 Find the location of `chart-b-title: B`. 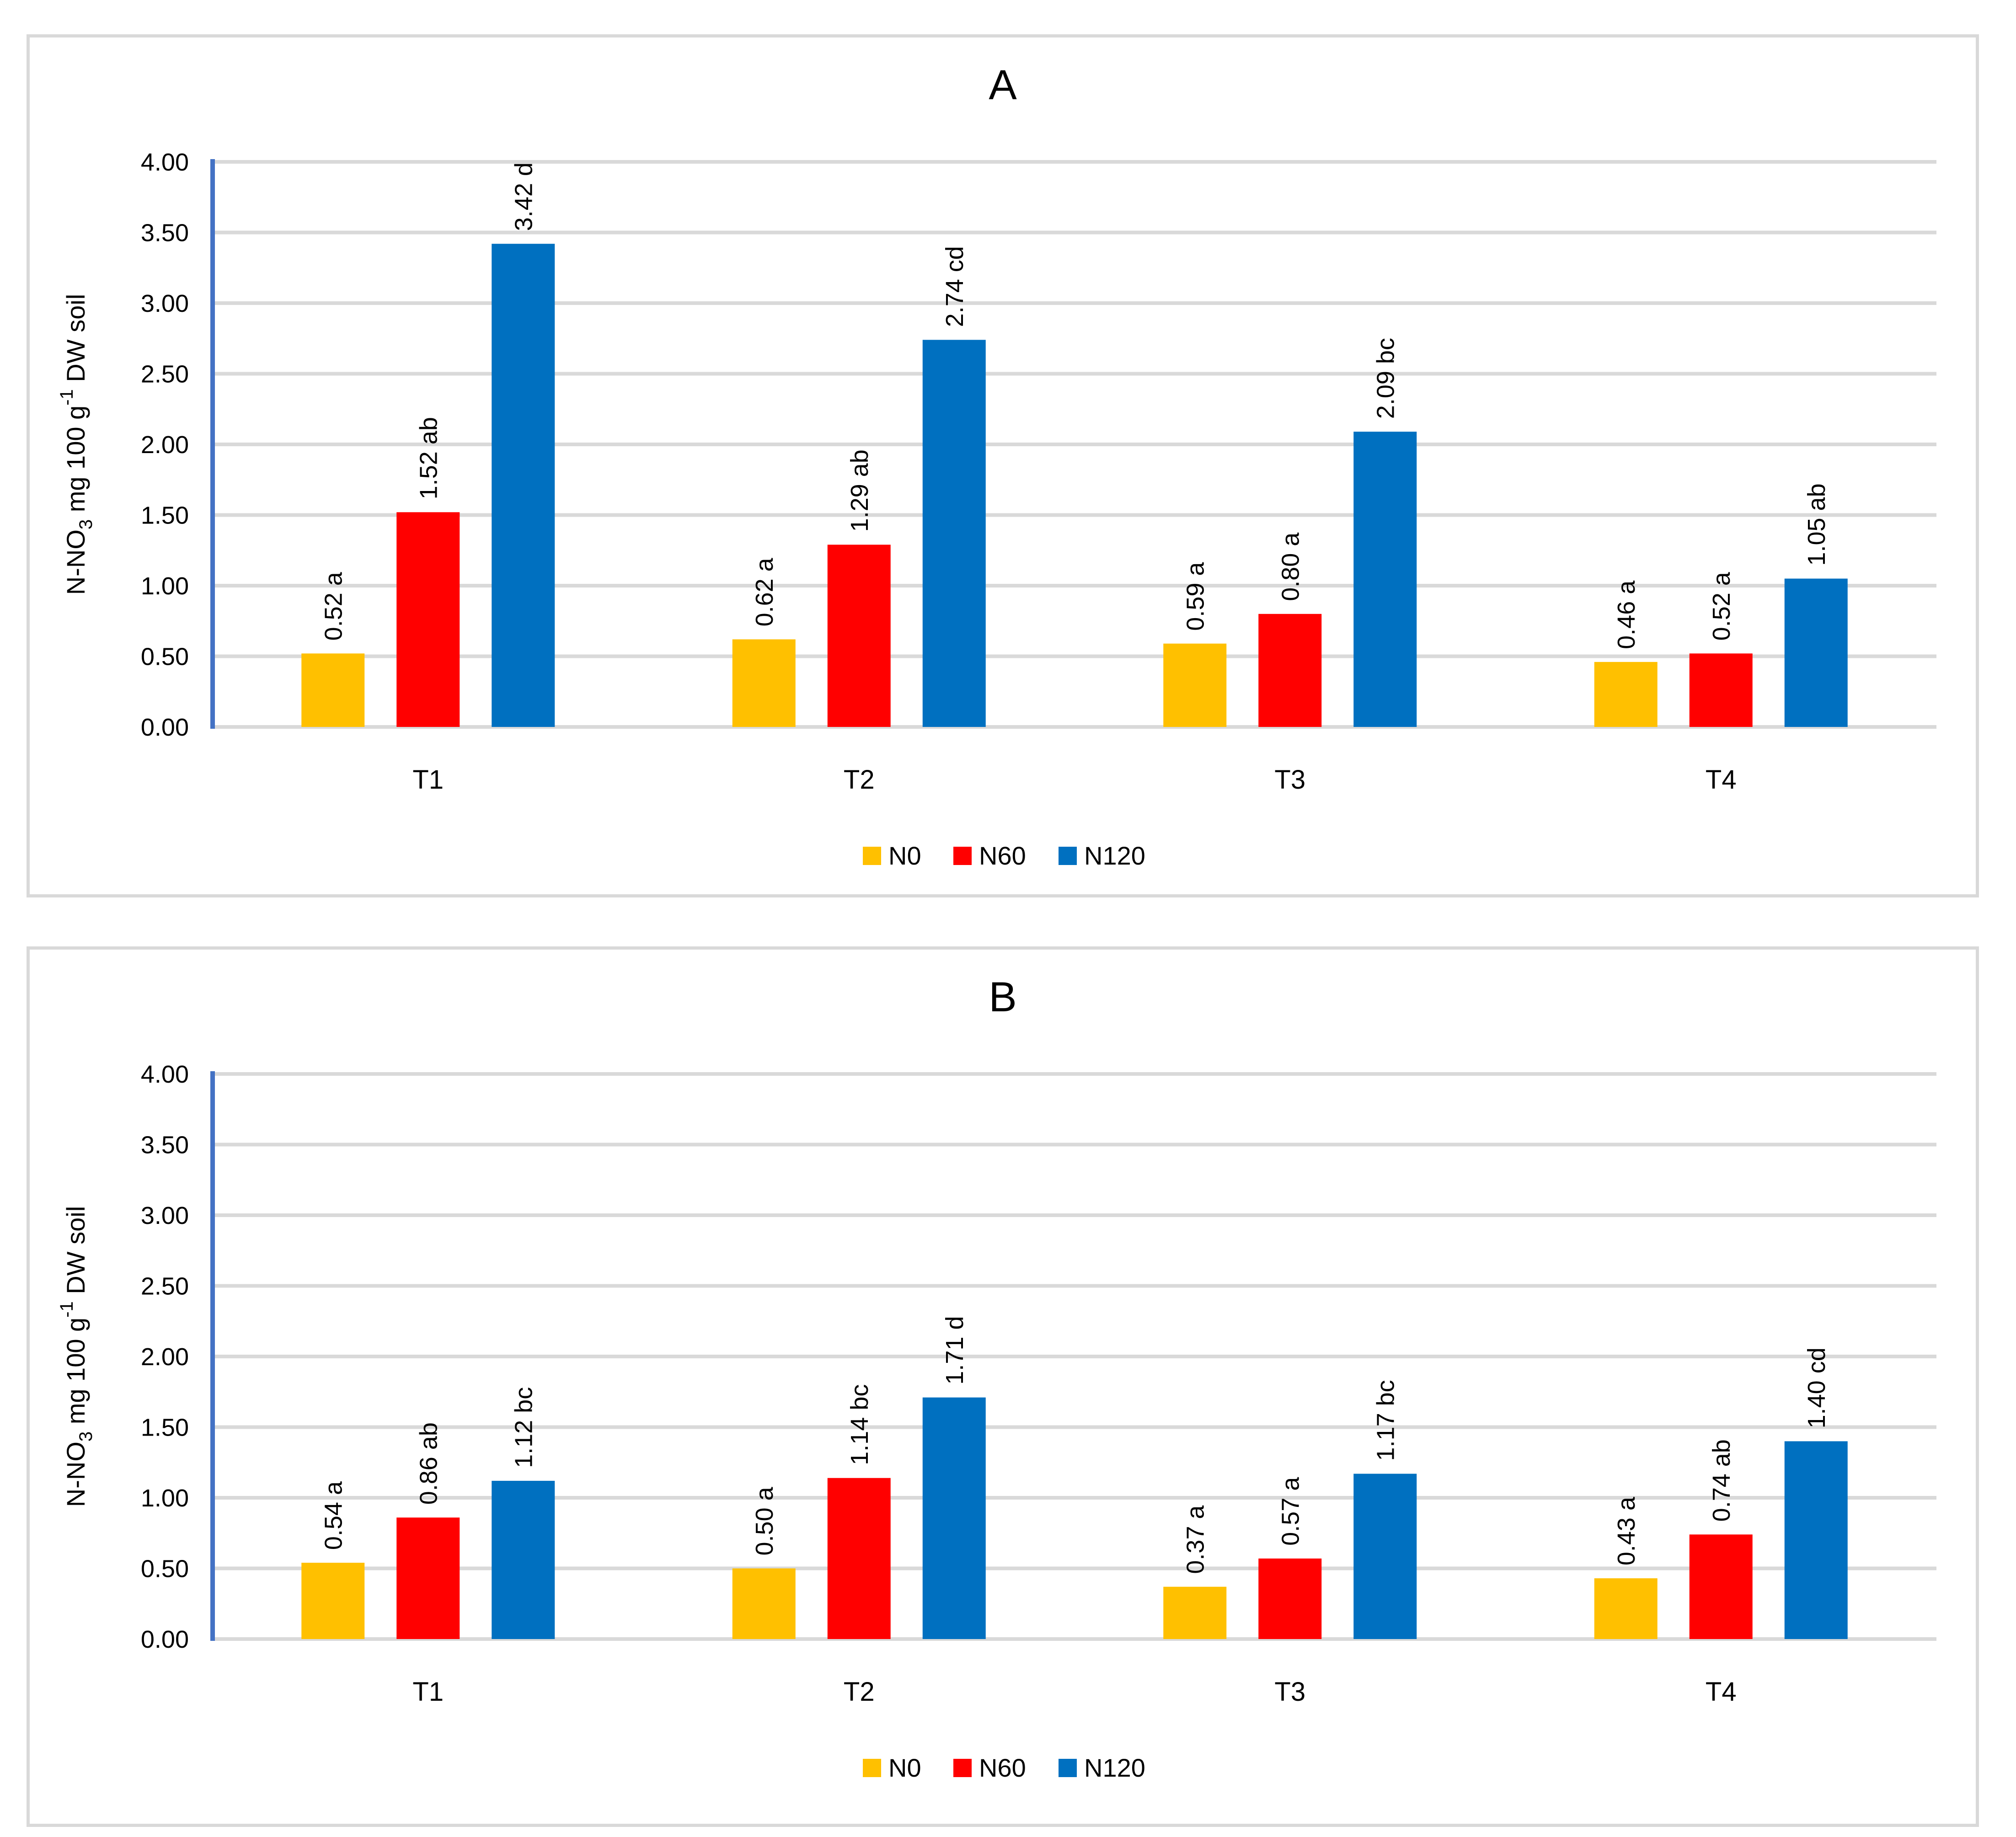

chart-b-title: B is located at coordinates (1003, 997).